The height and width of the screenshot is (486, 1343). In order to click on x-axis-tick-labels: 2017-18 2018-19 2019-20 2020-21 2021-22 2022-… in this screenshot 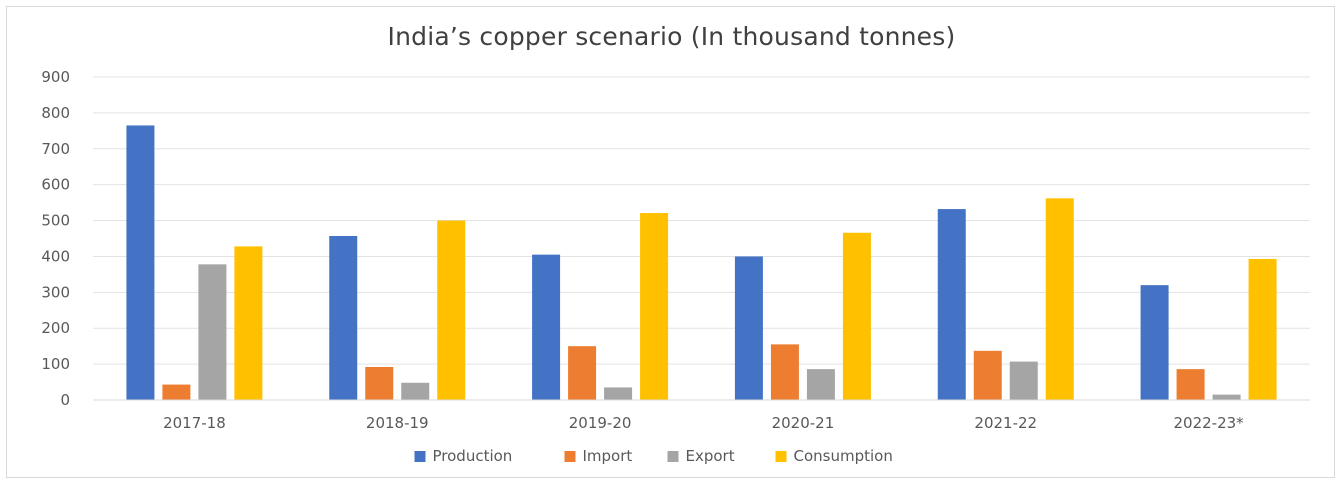, I will do `click(703, 423)`.